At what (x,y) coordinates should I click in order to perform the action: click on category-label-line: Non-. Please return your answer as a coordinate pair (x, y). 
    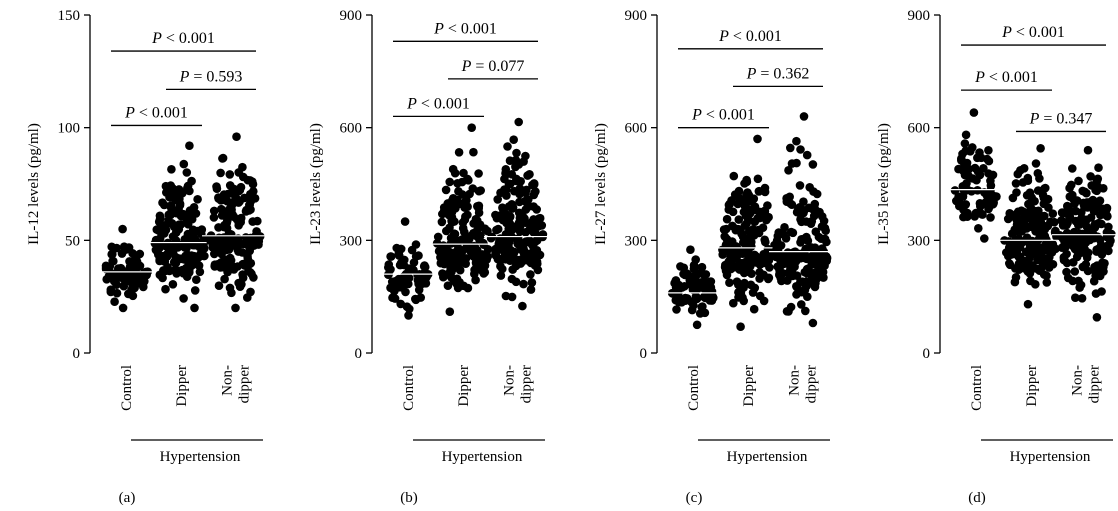
    Looking at the image, I should click on (795, 380).